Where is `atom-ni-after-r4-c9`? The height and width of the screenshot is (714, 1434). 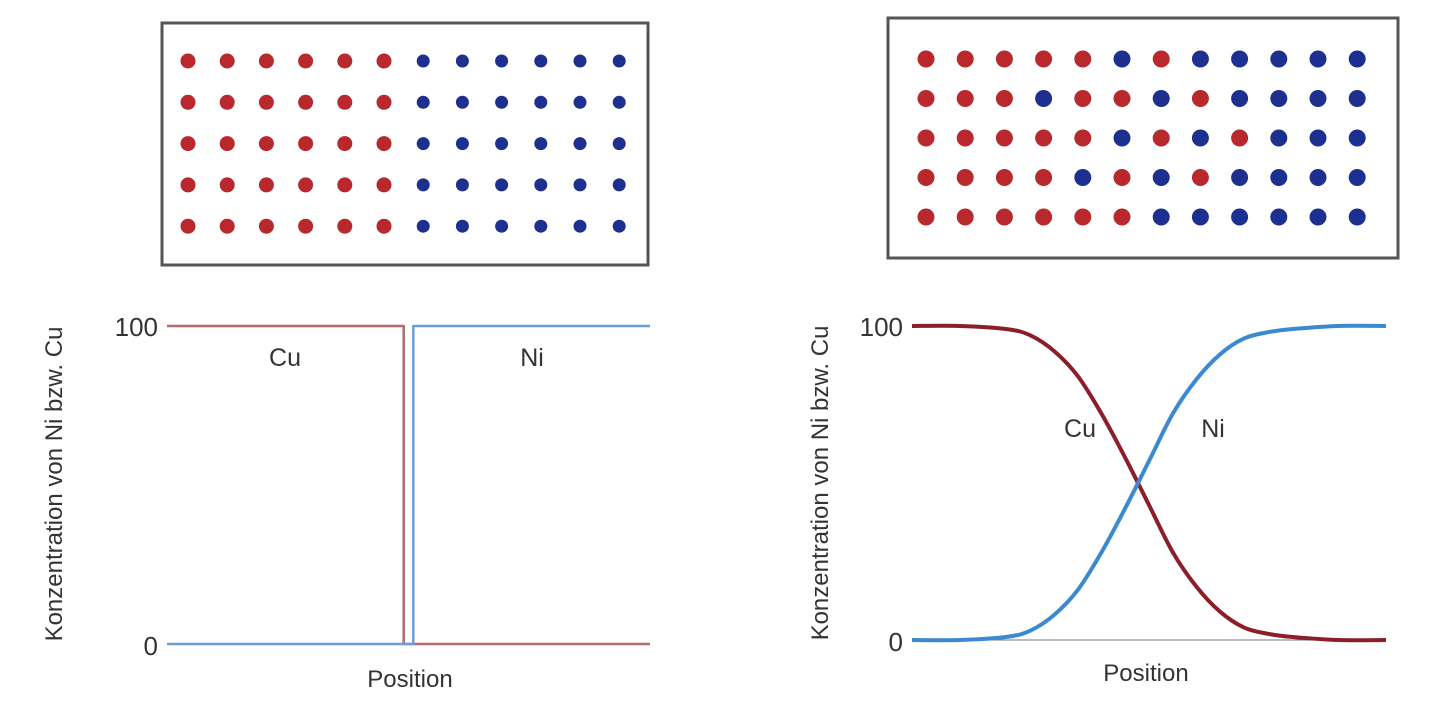 atom-ni-after-r4-c9 is located at coordinates (1279, 217).